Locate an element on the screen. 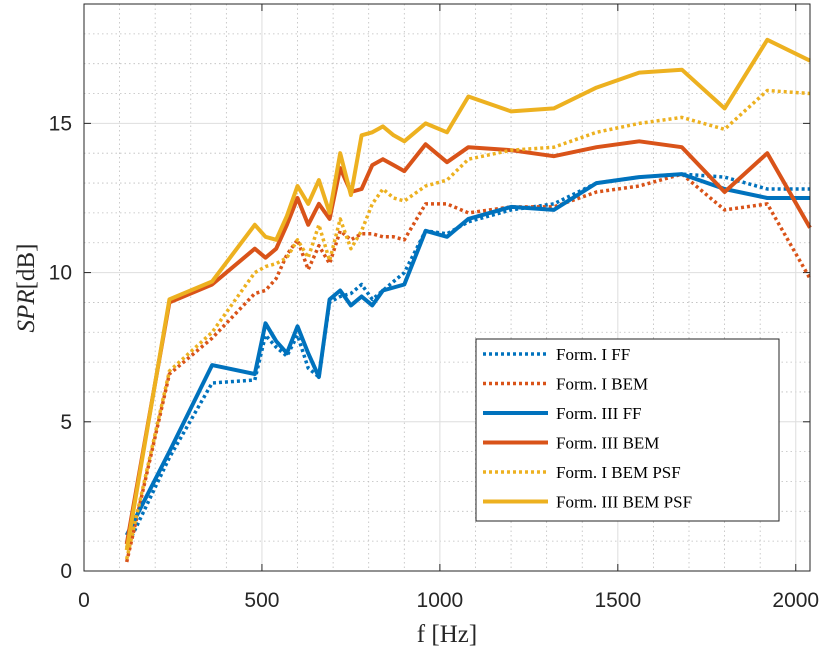  y-tick-label: 10 is located at coordinates (60, 273).